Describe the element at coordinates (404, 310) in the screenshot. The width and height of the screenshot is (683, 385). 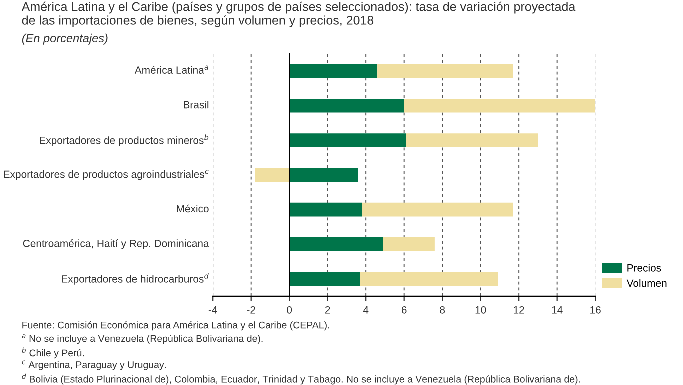
I see `x-tick-label: 6` at that location.